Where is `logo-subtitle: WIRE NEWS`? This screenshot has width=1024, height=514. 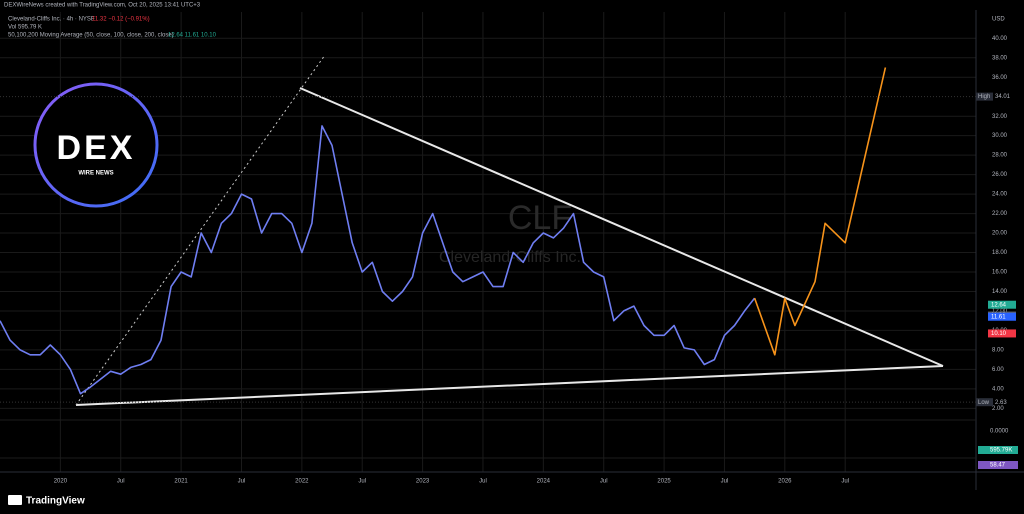
logo-subtitle: WIRE NEWS is located at coordinates (95, 174).